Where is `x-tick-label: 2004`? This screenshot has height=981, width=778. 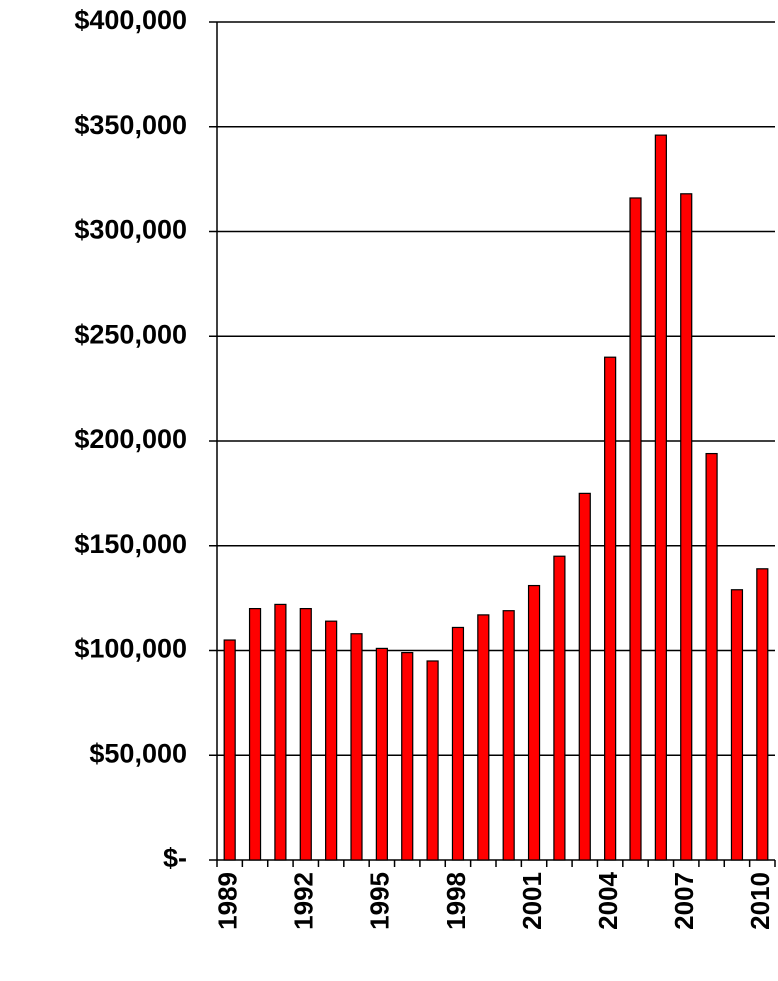 x-tick-label: 2004 is located at coordinates (608, 900).